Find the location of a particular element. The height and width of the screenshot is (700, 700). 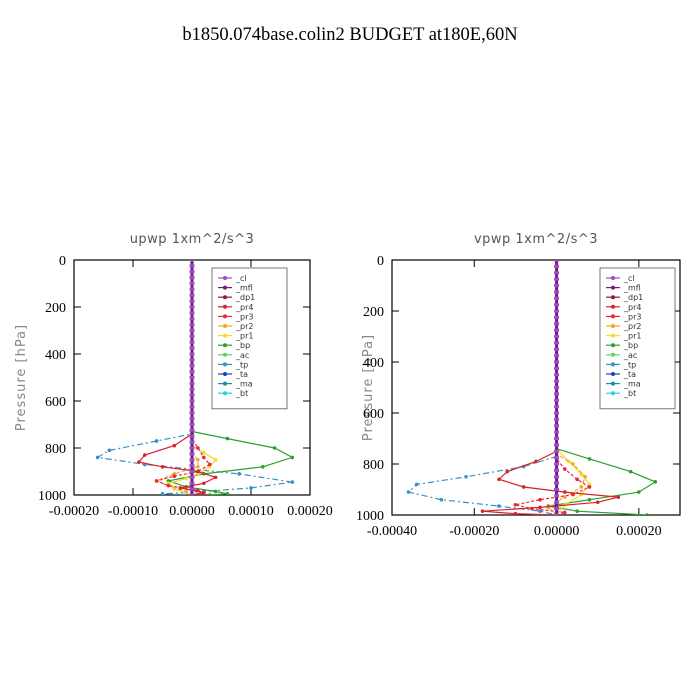

y-tick-label: 800 is located at coordinates (373, 465).